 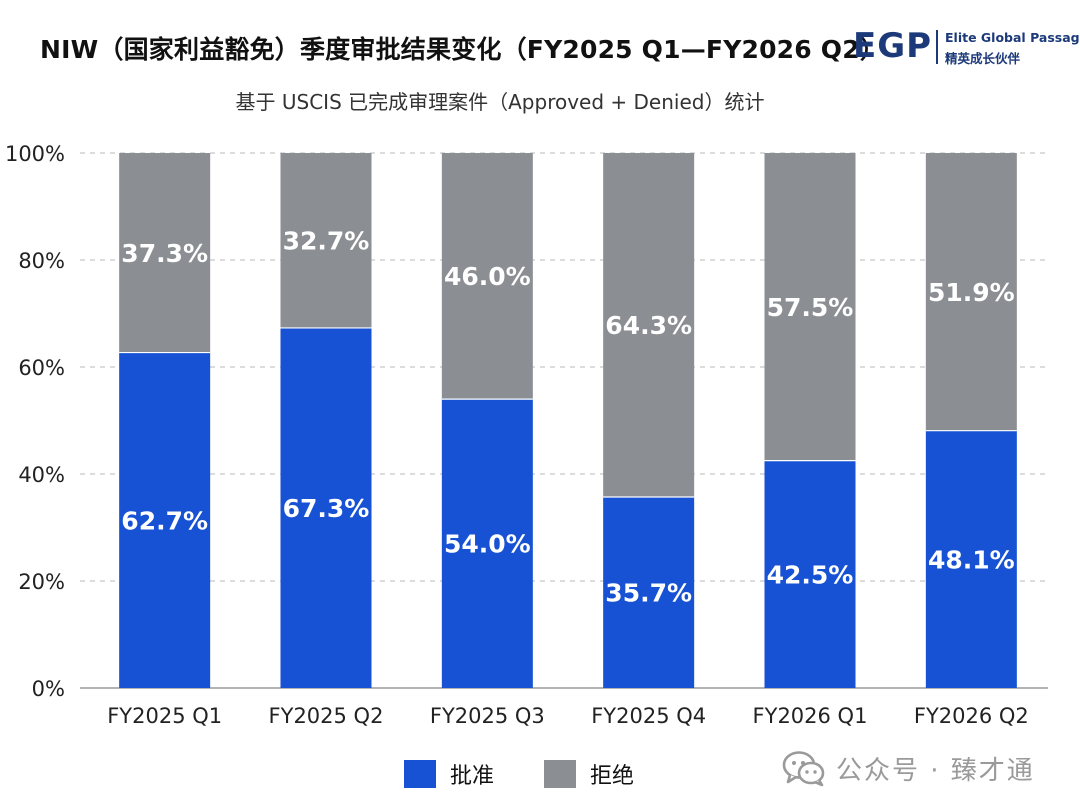 What do you see at coordinates (937, 47) in the screenshot?
I see `logo-divider` at bounding box center [937, 47].